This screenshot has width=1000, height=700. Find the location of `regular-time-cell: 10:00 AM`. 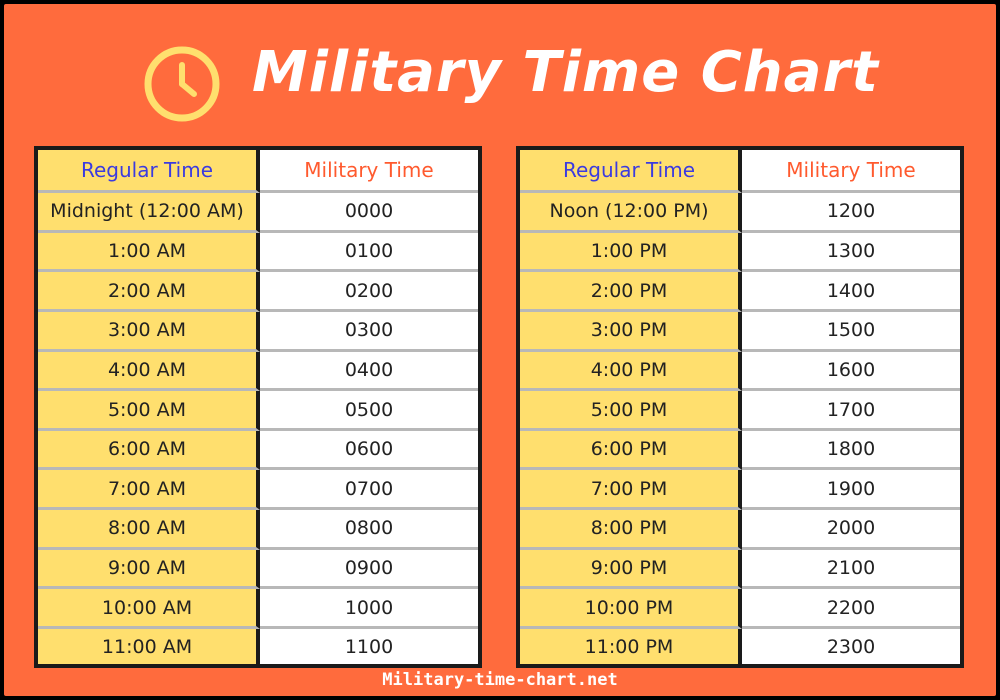

regular-time-cell: 10:00 AM is located at coordinates (149, 609).